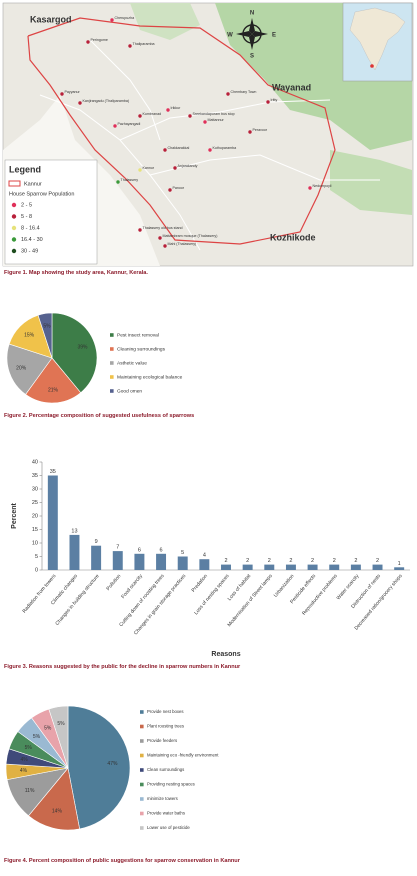  Describe the element at coordinates (251, 600) in the screenshot. I see `x-tick-label: Modernisation of Street lamps` at that location.